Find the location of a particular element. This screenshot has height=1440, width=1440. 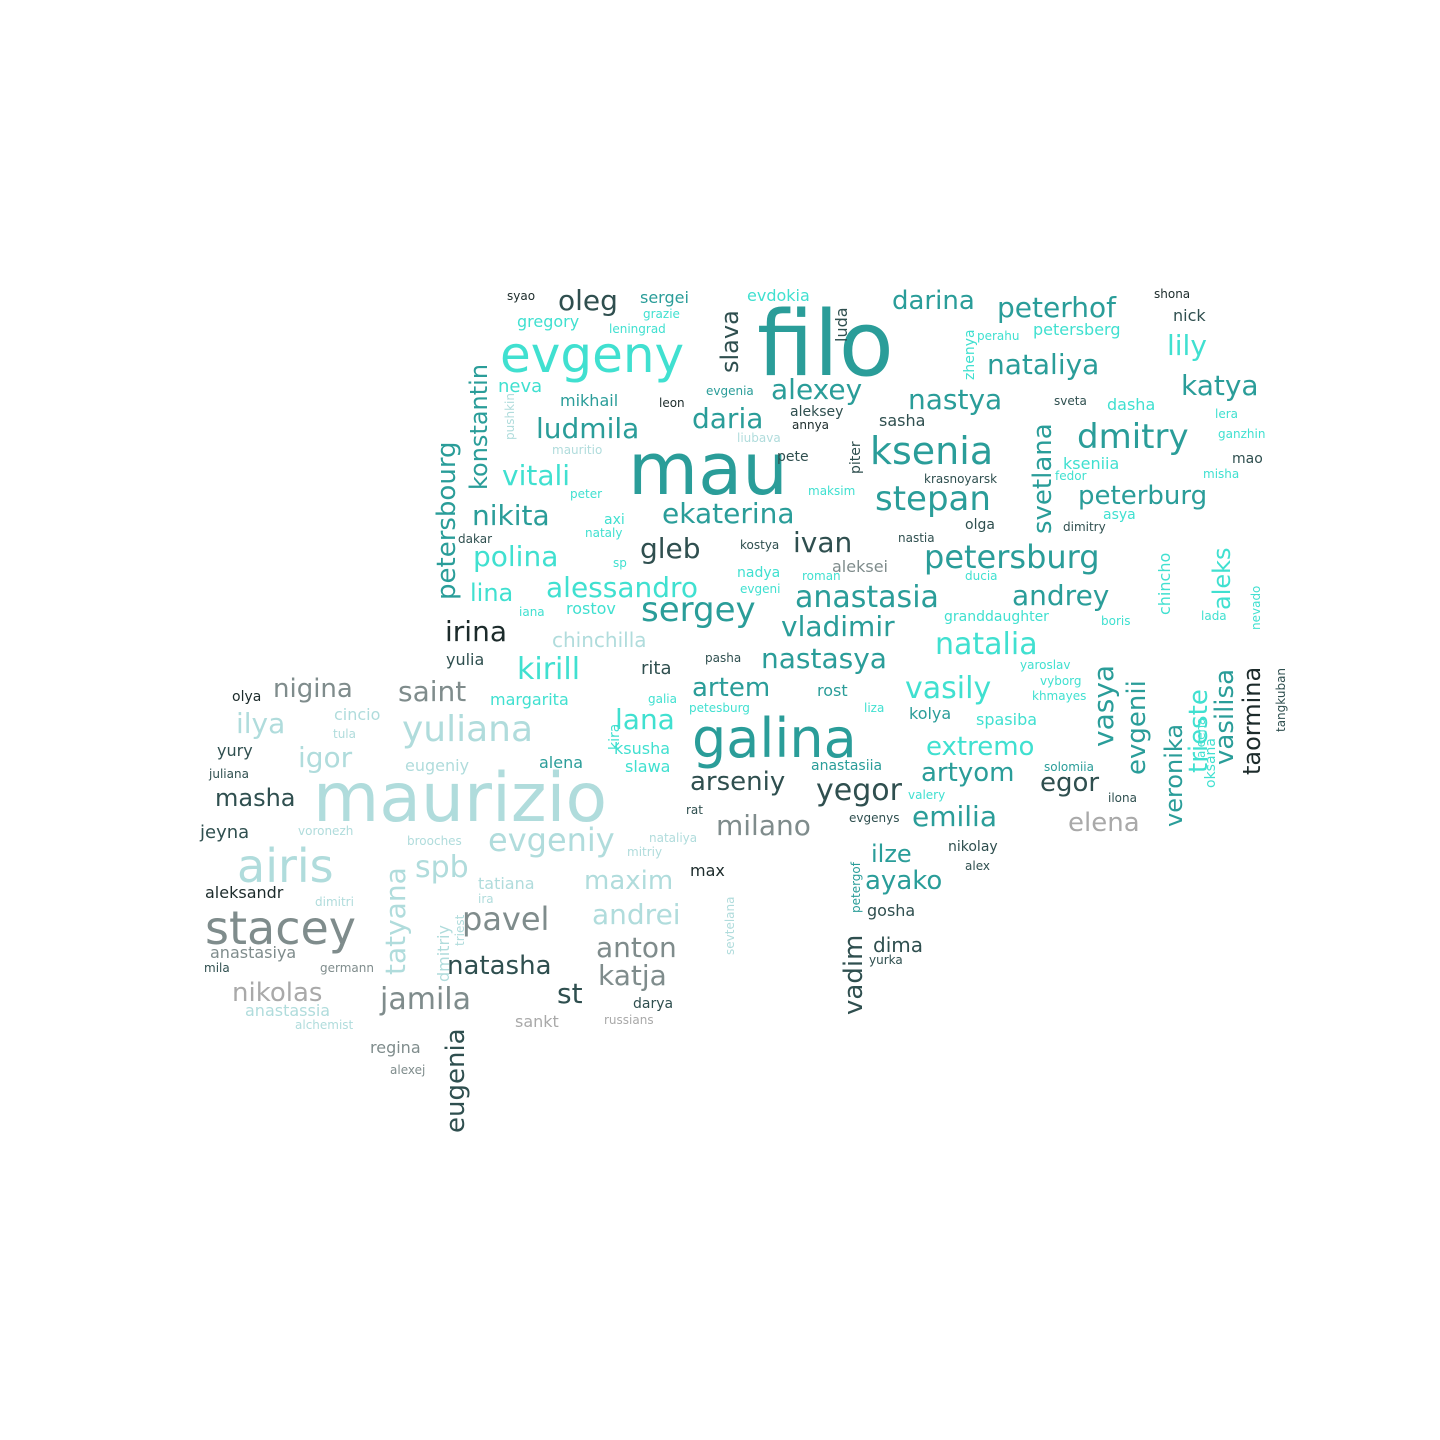

cloud-word: axi is located at coordinates (614, 520).